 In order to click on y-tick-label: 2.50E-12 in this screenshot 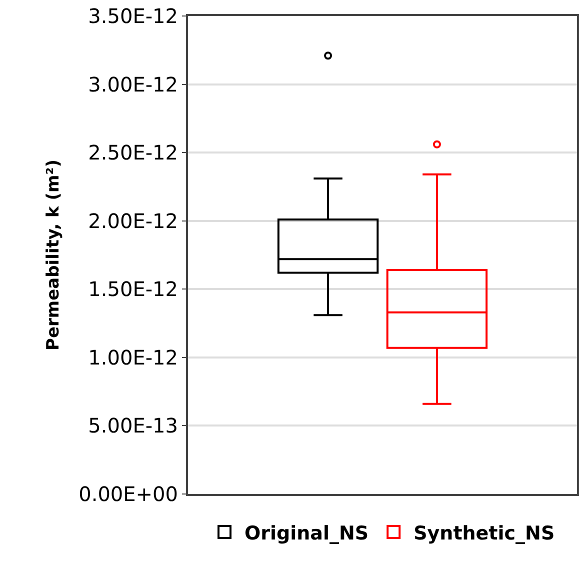, I will do `click(133, 152)`.